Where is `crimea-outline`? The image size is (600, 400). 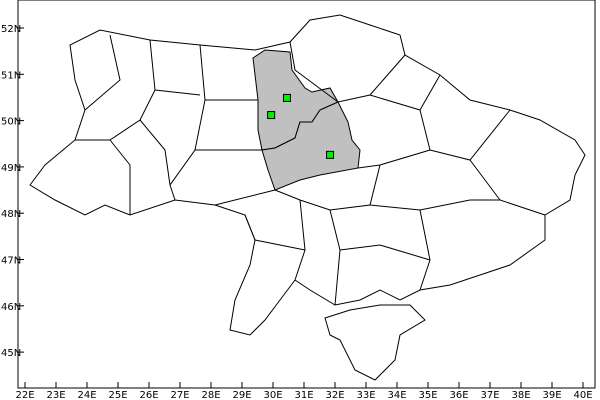
crimea-outline is located at coordinates (375, 342).